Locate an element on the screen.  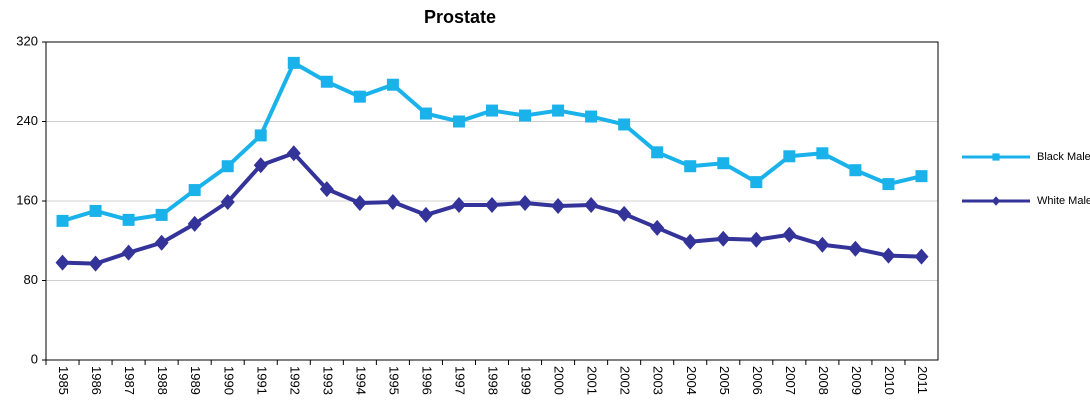
x-tick-label: 2000 is located at coordinates (559, 380).